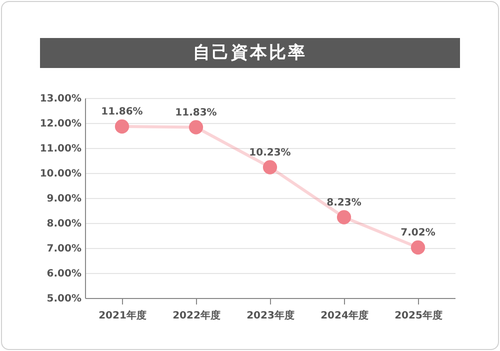 The width and height of the screenshot is (500, 351). What do you see at coordinates (61, 99) in the screenshot?
I see `y-tick-label: 13.00%` at bounding box center [61, 99].